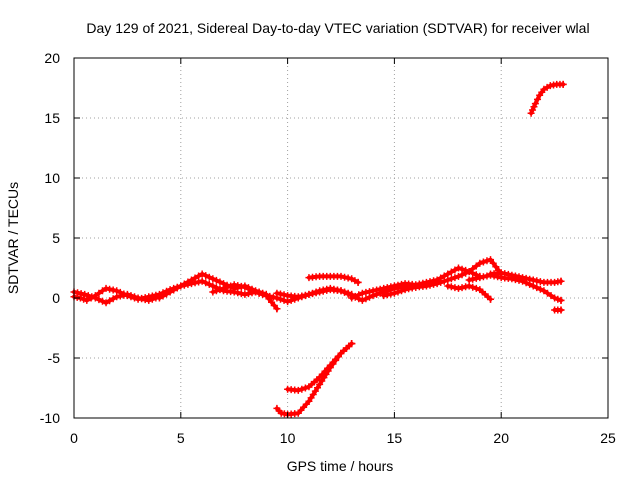  I want to click on y-tick-label: 15, so click(52, 118).